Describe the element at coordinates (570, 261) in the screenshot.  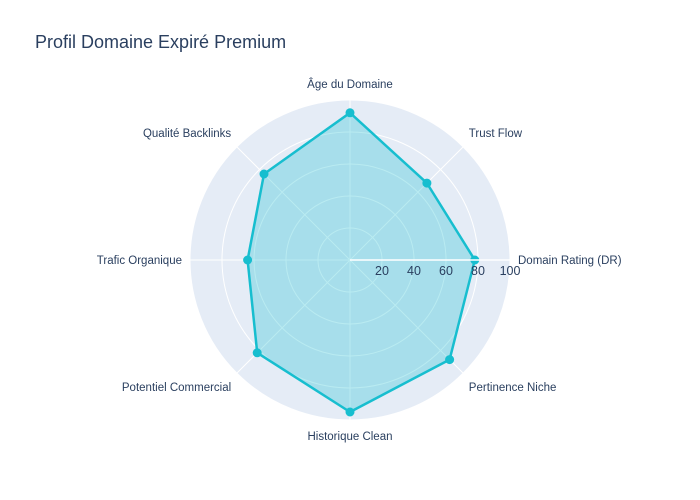
I see `angular-label-1: Domain Rating (DR)` at that location.